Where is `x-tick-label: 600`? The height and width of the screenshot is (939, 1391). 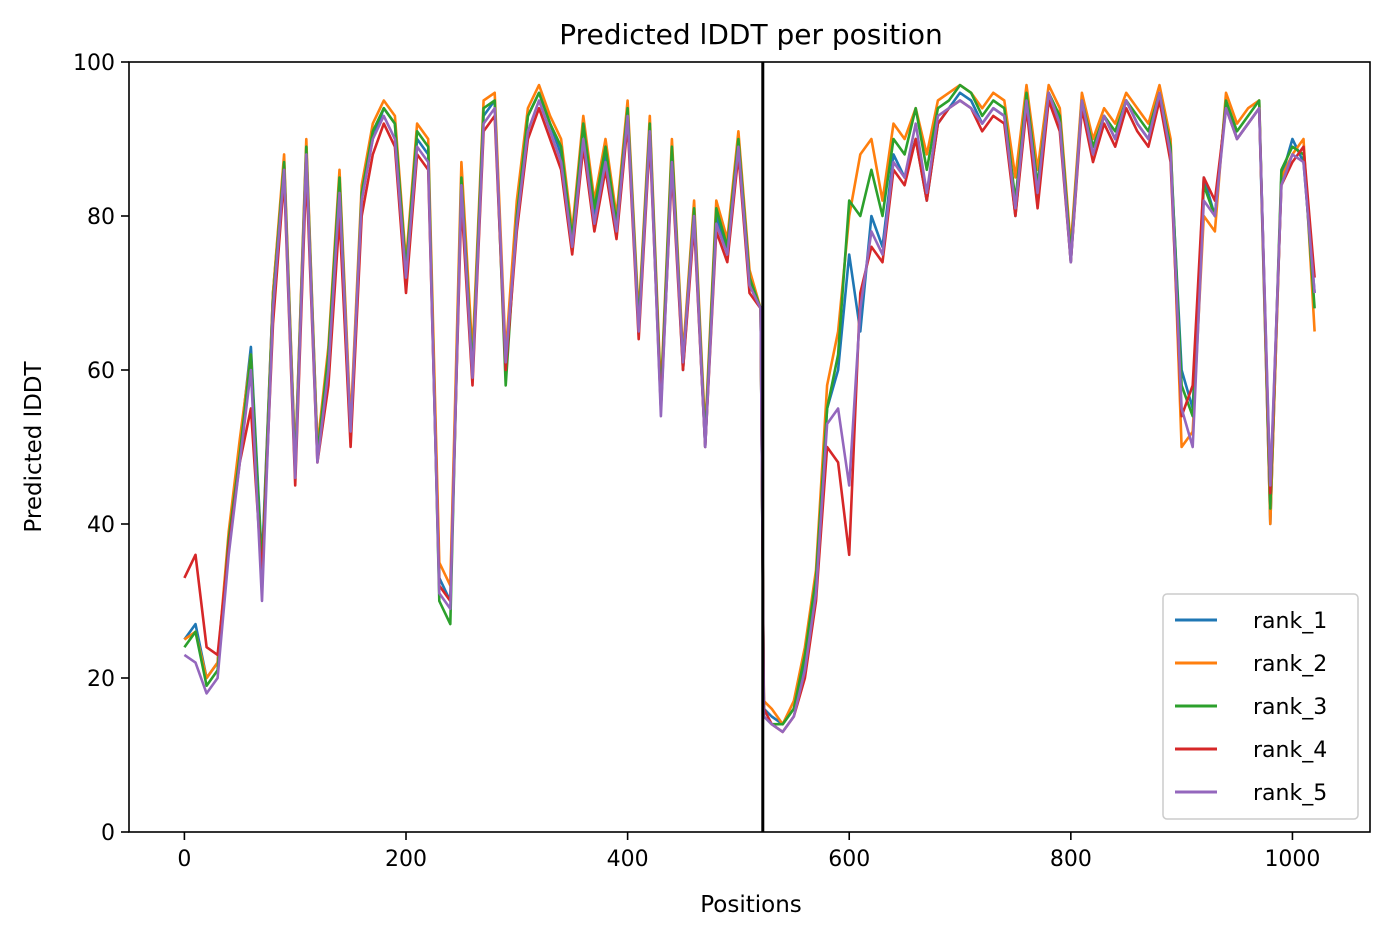 x-tick-label: 600 is located at coordinates (849, 859).